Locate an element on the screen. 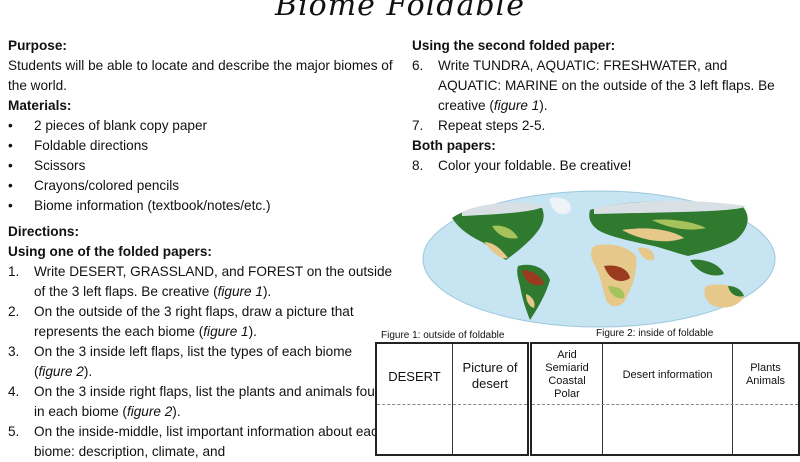 The width and height of the screenshot is (800, 462). second-paper-heading: Using the second folded paper: is located at coordinates (514, 45).